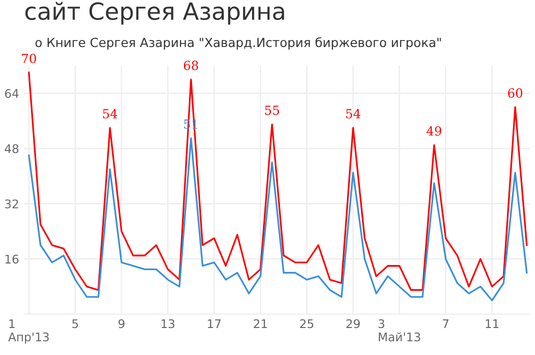 The width and height of the screenshot is (535, 355). I want to click on x-tick-label: 29, so click(353, 323).